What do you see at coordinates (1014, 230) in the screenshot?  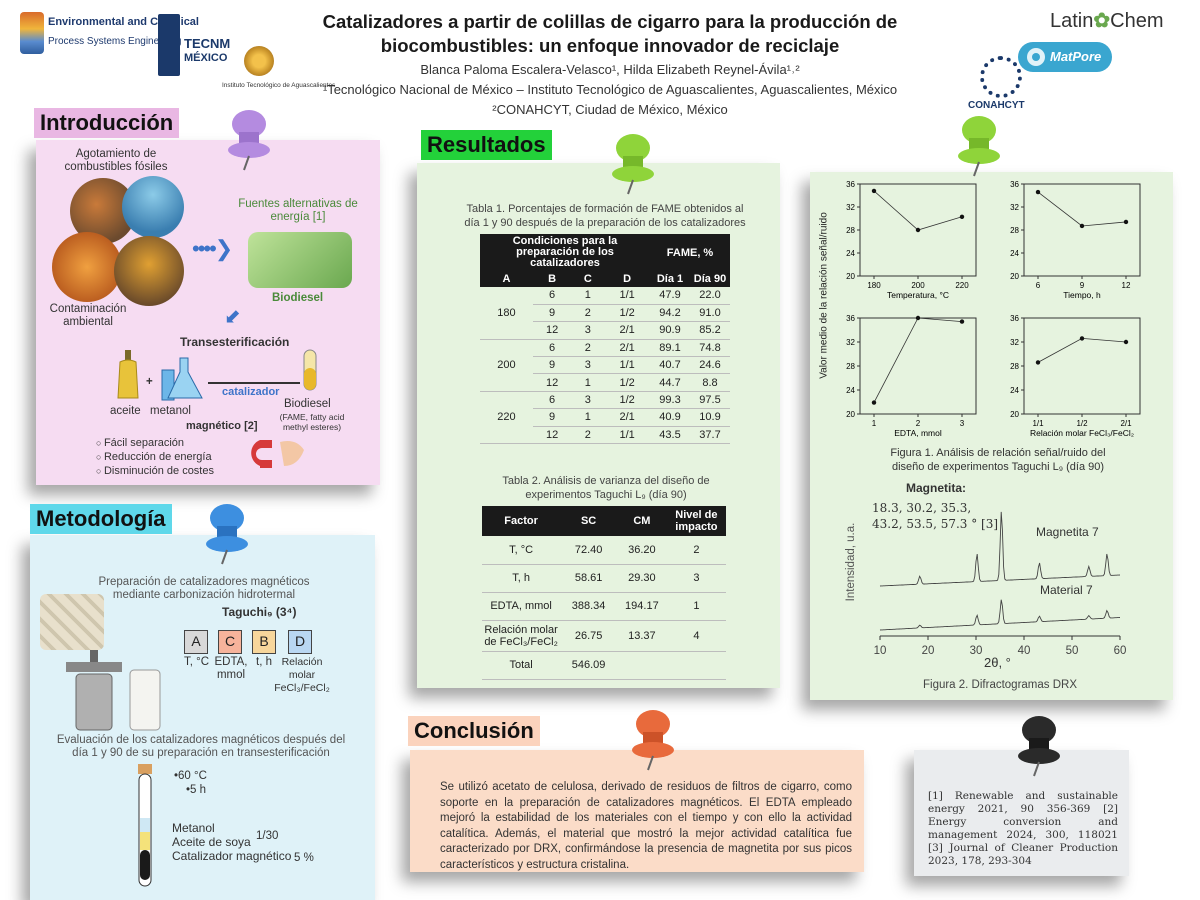 I see `y-tick-label: 28` at bounding box center [1014, 230].